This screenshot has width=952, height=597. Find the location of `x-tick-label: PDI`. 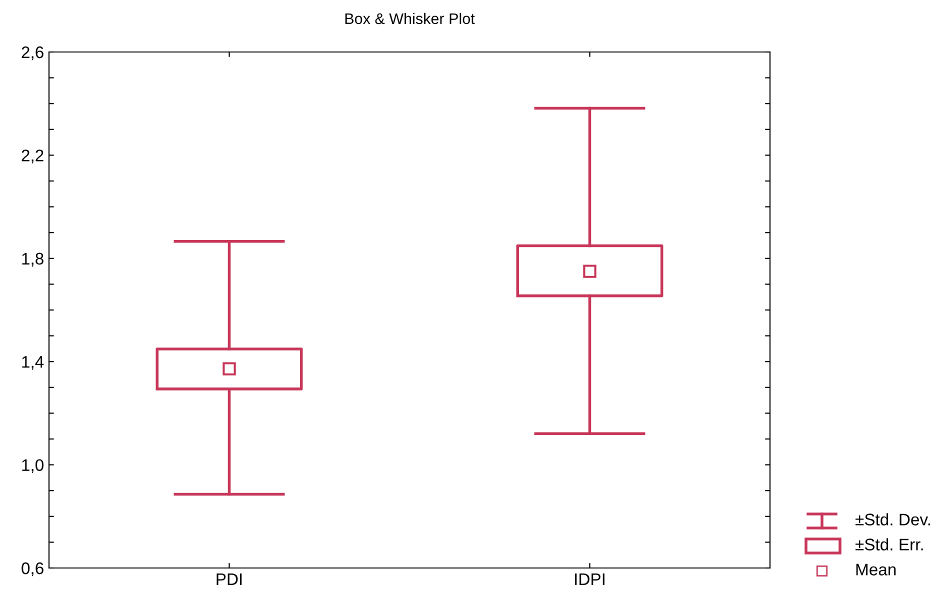

x-tick-label: PDI is located at coordinates (229, 579).